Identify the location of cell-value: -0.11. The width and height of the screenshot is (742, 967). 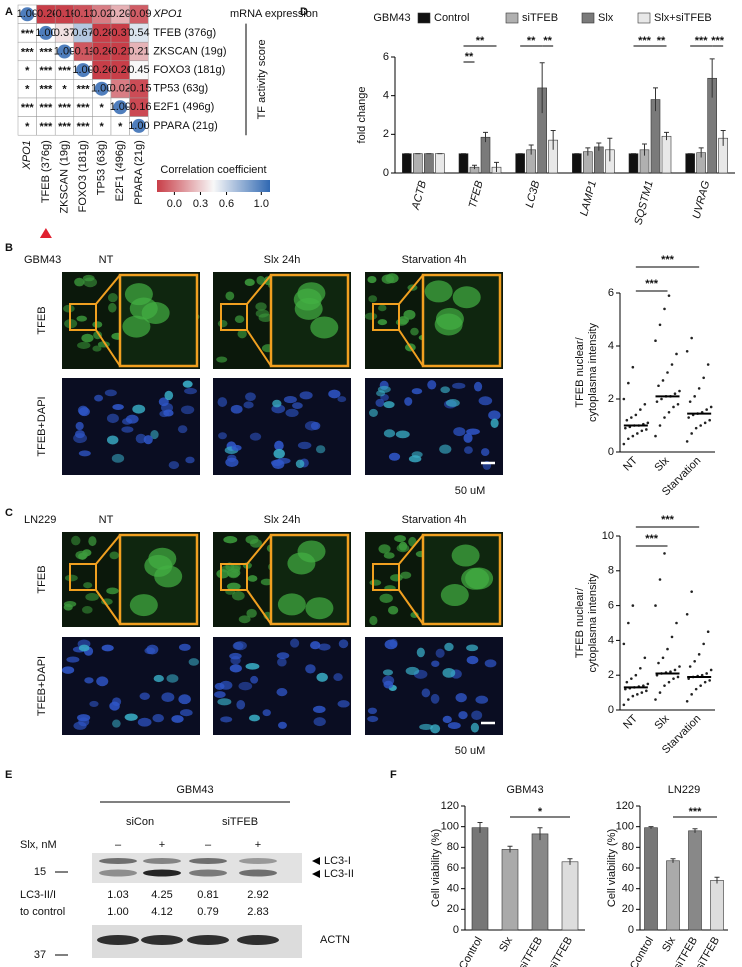
(83, 51).